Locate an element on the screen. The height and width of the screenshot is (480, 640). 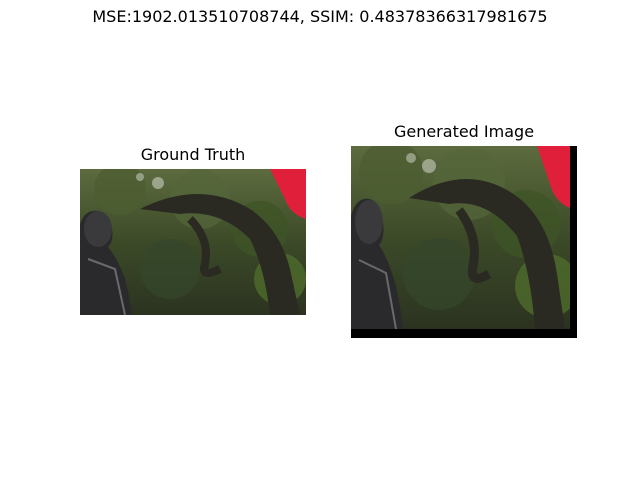
generated-image is located at coordinates (464, 242).